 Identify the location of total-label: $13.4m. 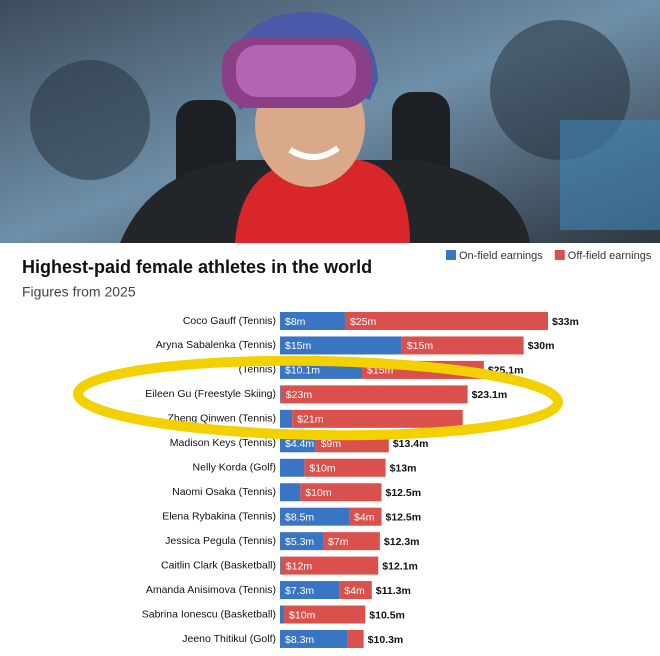
(411, 444).